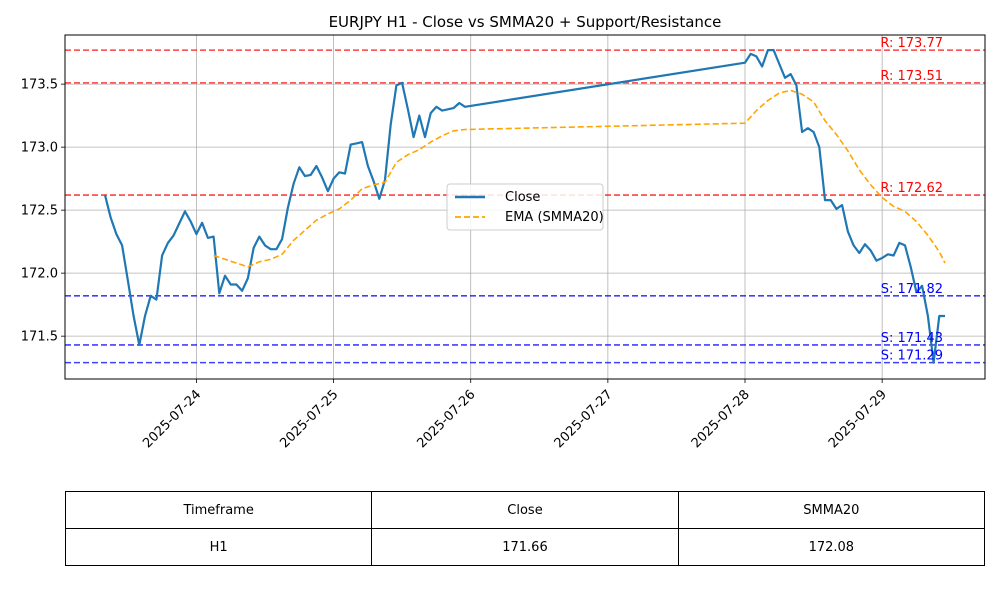 This screenshot has height=600, width=1000. Describe the element at coordinates (218, 510) in the screenshot. I see `table-header-timeframe: Timeframe` at that location.